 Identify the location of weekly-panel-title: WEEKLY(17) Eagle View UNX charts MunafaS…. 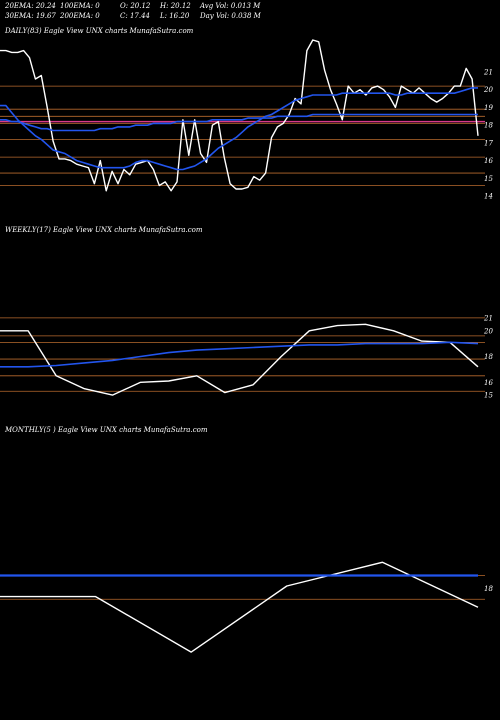
(104, 230).